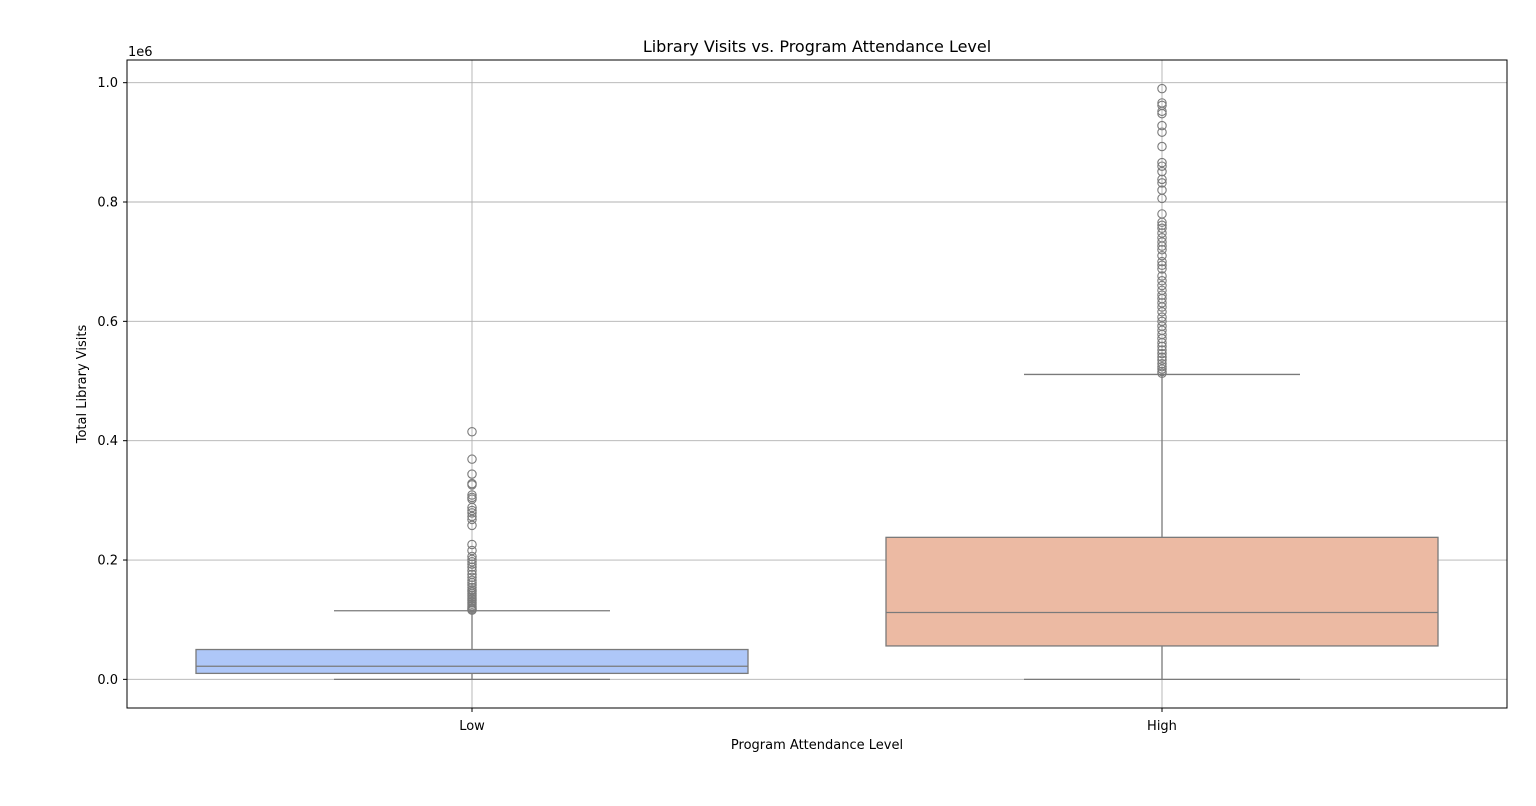 The height and width of the screenshot is (806, 1536). What do you see at coordinates (107, 322) in the screenshot?
I see `y-tick-label: 0.6` at bounding box center [107, 322].